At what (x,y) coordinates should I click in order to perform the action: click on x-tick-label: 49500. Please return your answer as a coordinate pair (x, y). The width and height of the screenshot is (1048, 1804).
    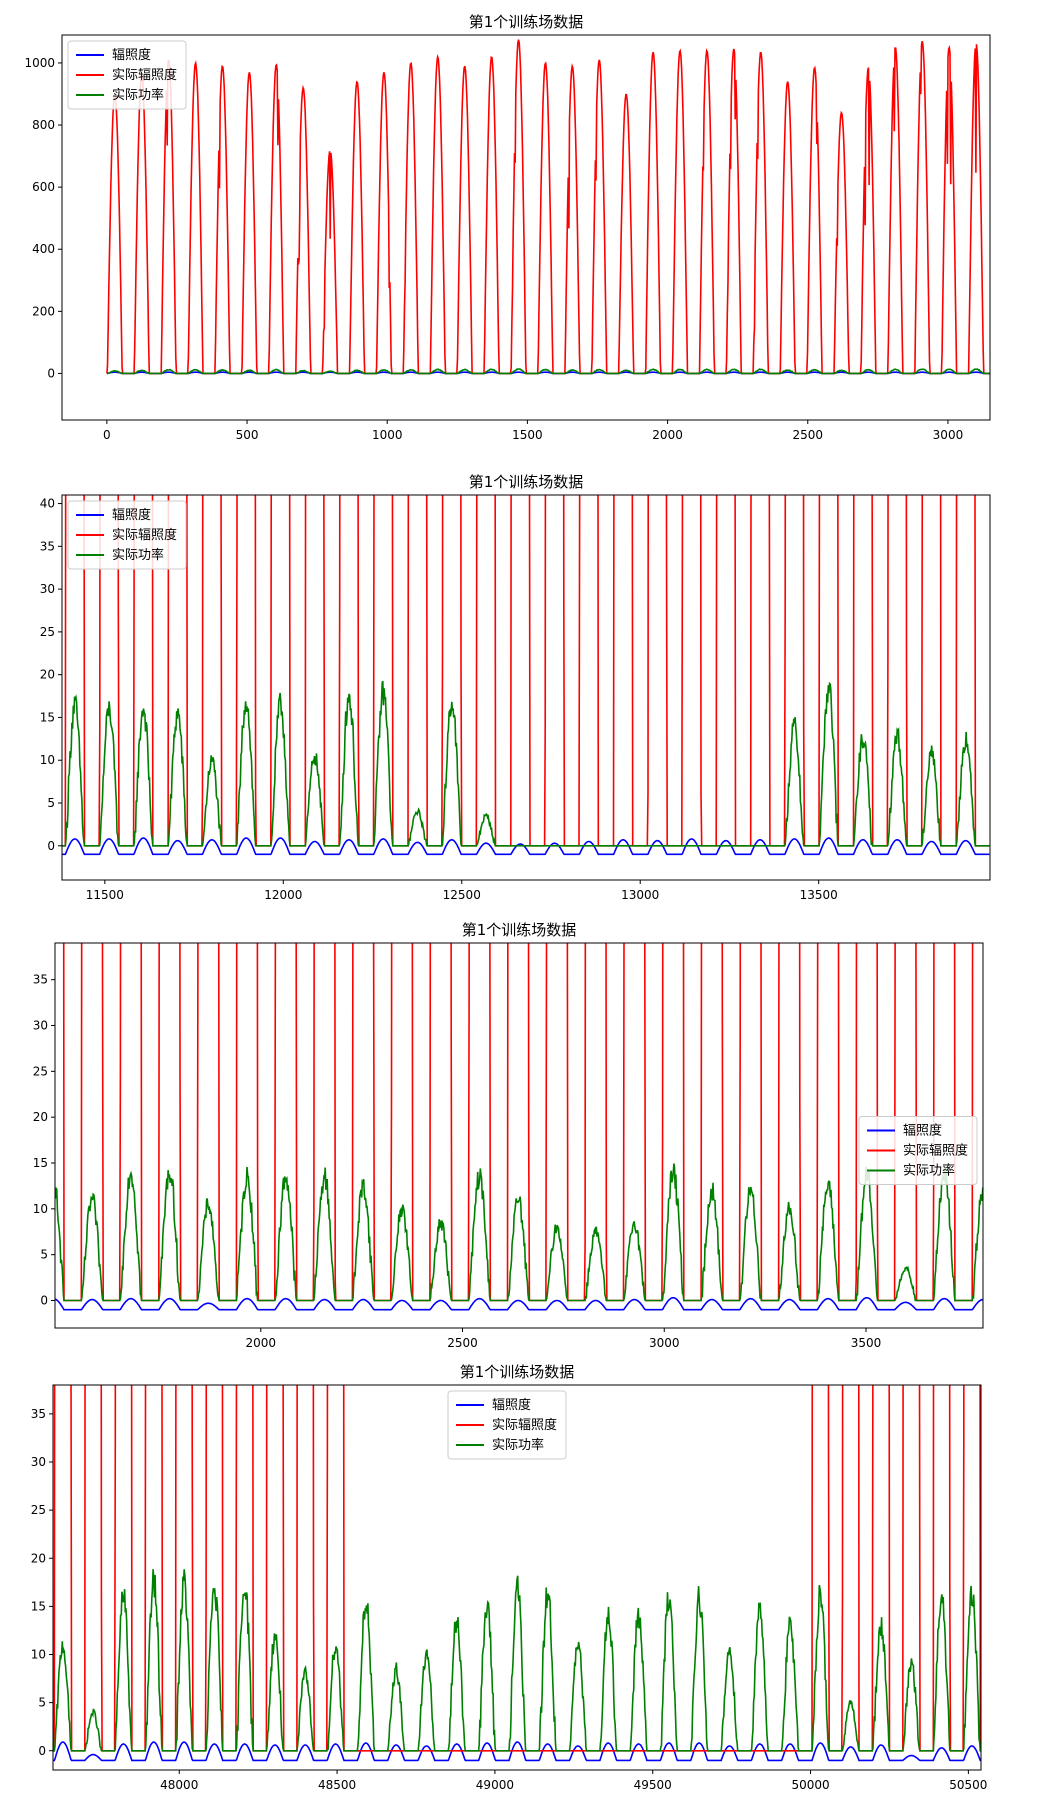
    Looking at the image, I should click on (653, 1785).